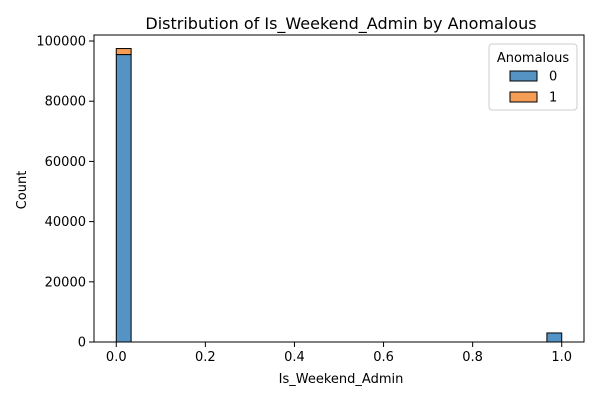 Image resolution: width=600 pixels, height=404 pixels. What do you see at coordinates (339, 353) in the screenshot?
I see `x-axis: 0.0 0.2 0.4 0.6 0.8 1.0` at bounding box center [339, 353].